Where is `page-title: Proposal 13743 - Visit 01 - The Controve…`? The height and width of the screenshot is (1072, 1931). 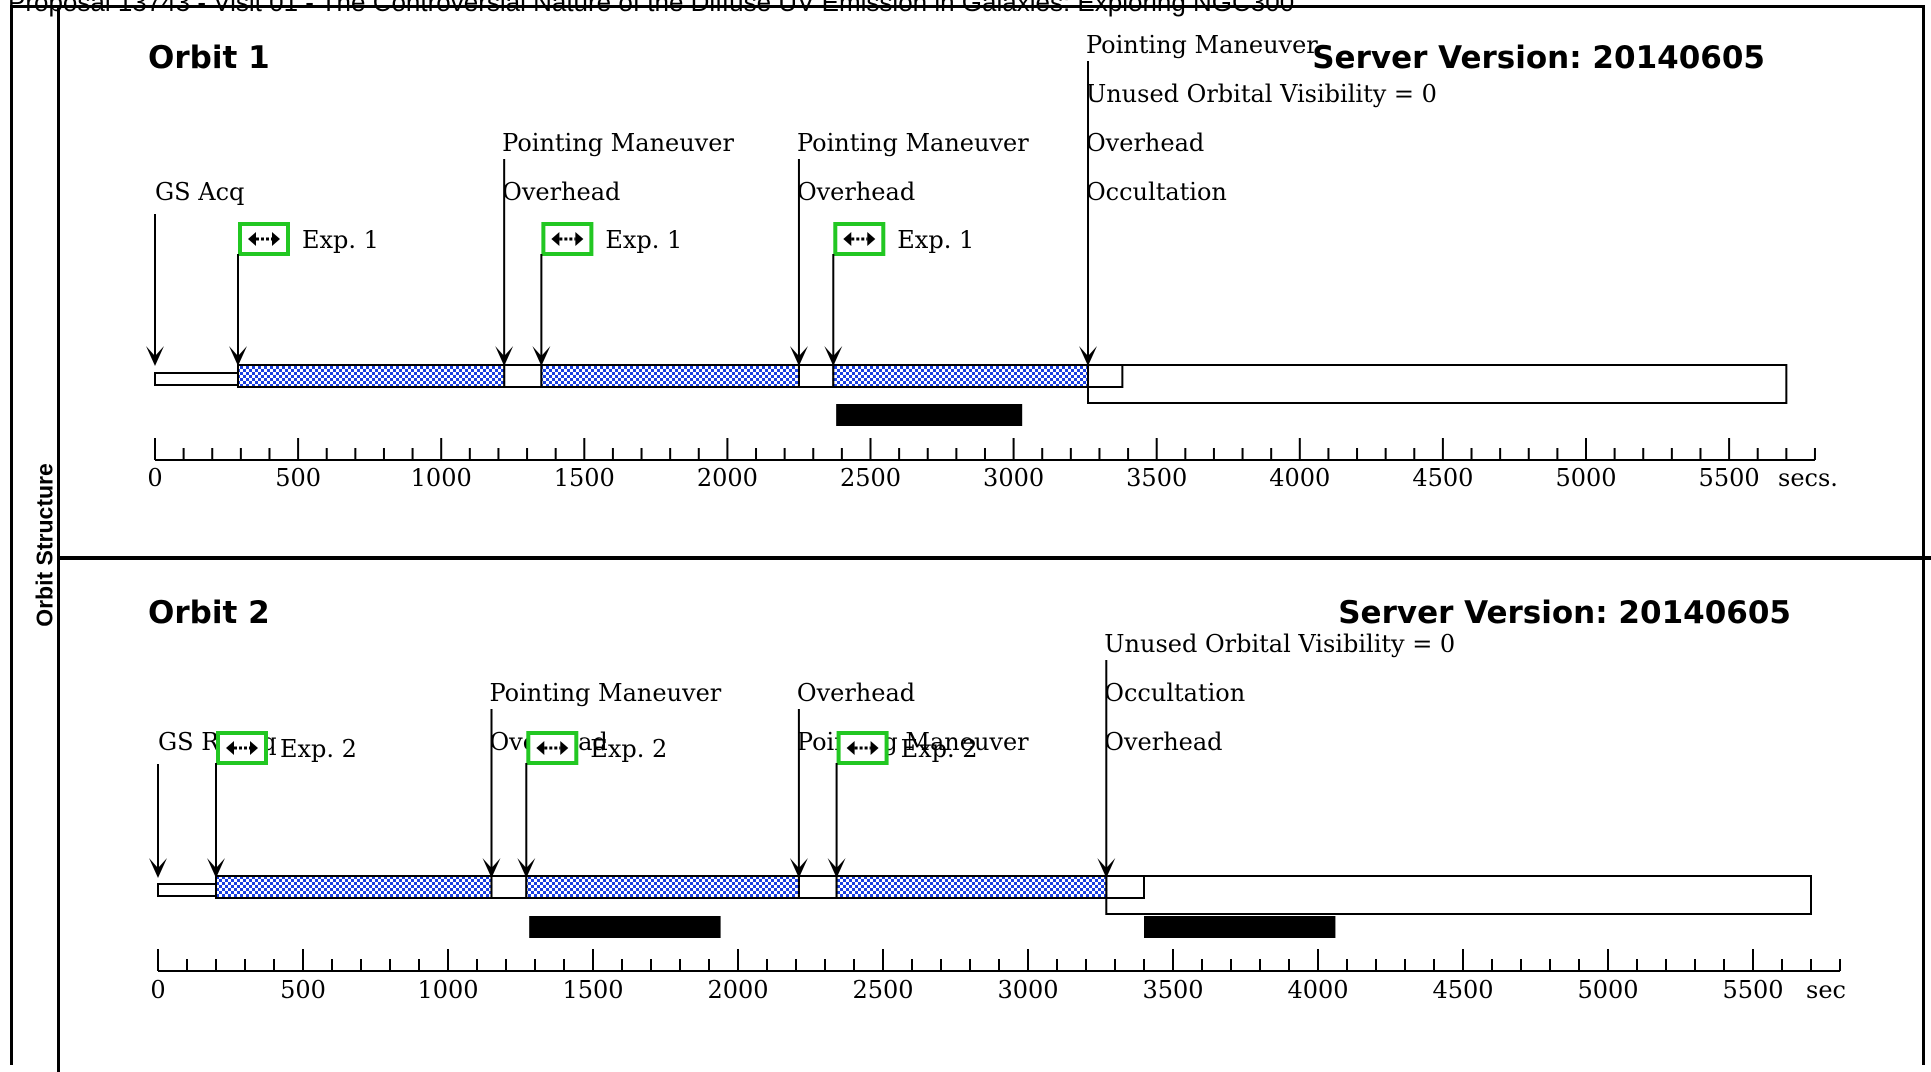
page-title: Proposal 13743 - Visit 01 - The Controve… is located at coordinates (651, 8).